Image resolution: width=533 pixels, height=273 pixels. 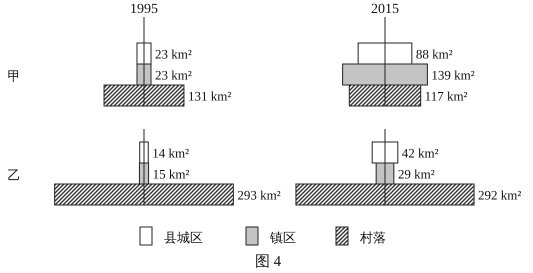 I want to click on category-label: 村落, so click(x=372, y=237).